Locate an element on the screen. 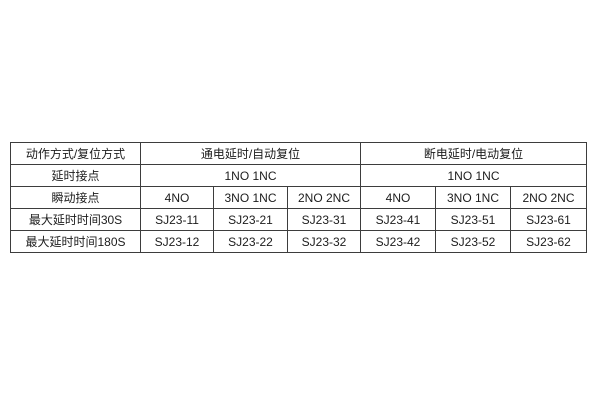 The width and height of the screenshot is (600, 400). model-cell: SJ23-22 is located at coordinates (250, 241).